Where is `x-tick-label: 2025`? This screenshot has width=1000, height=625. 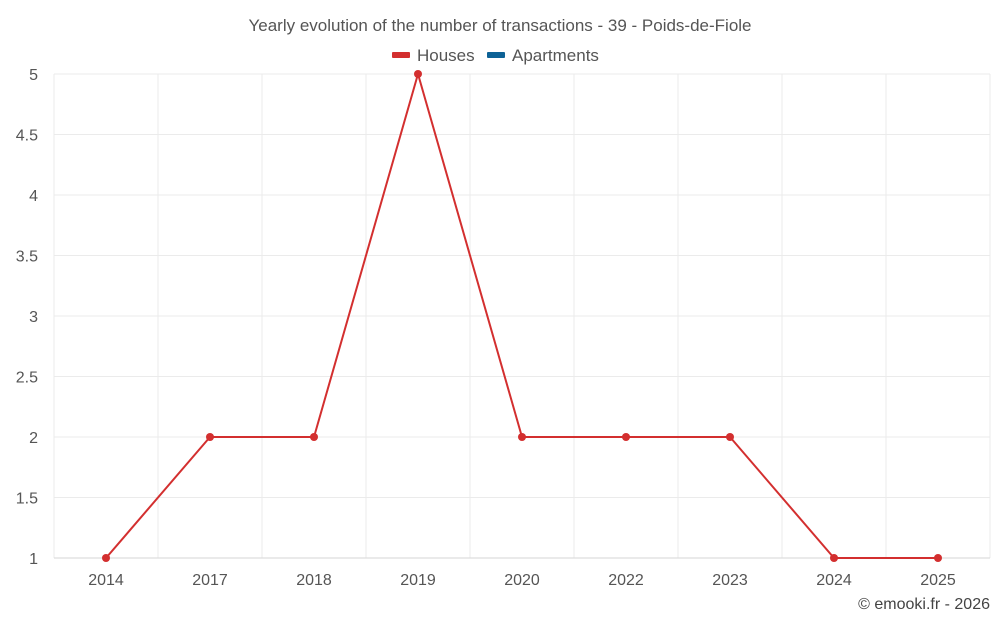
x-tick-label: 2025 is located at coordinates (938, 580).